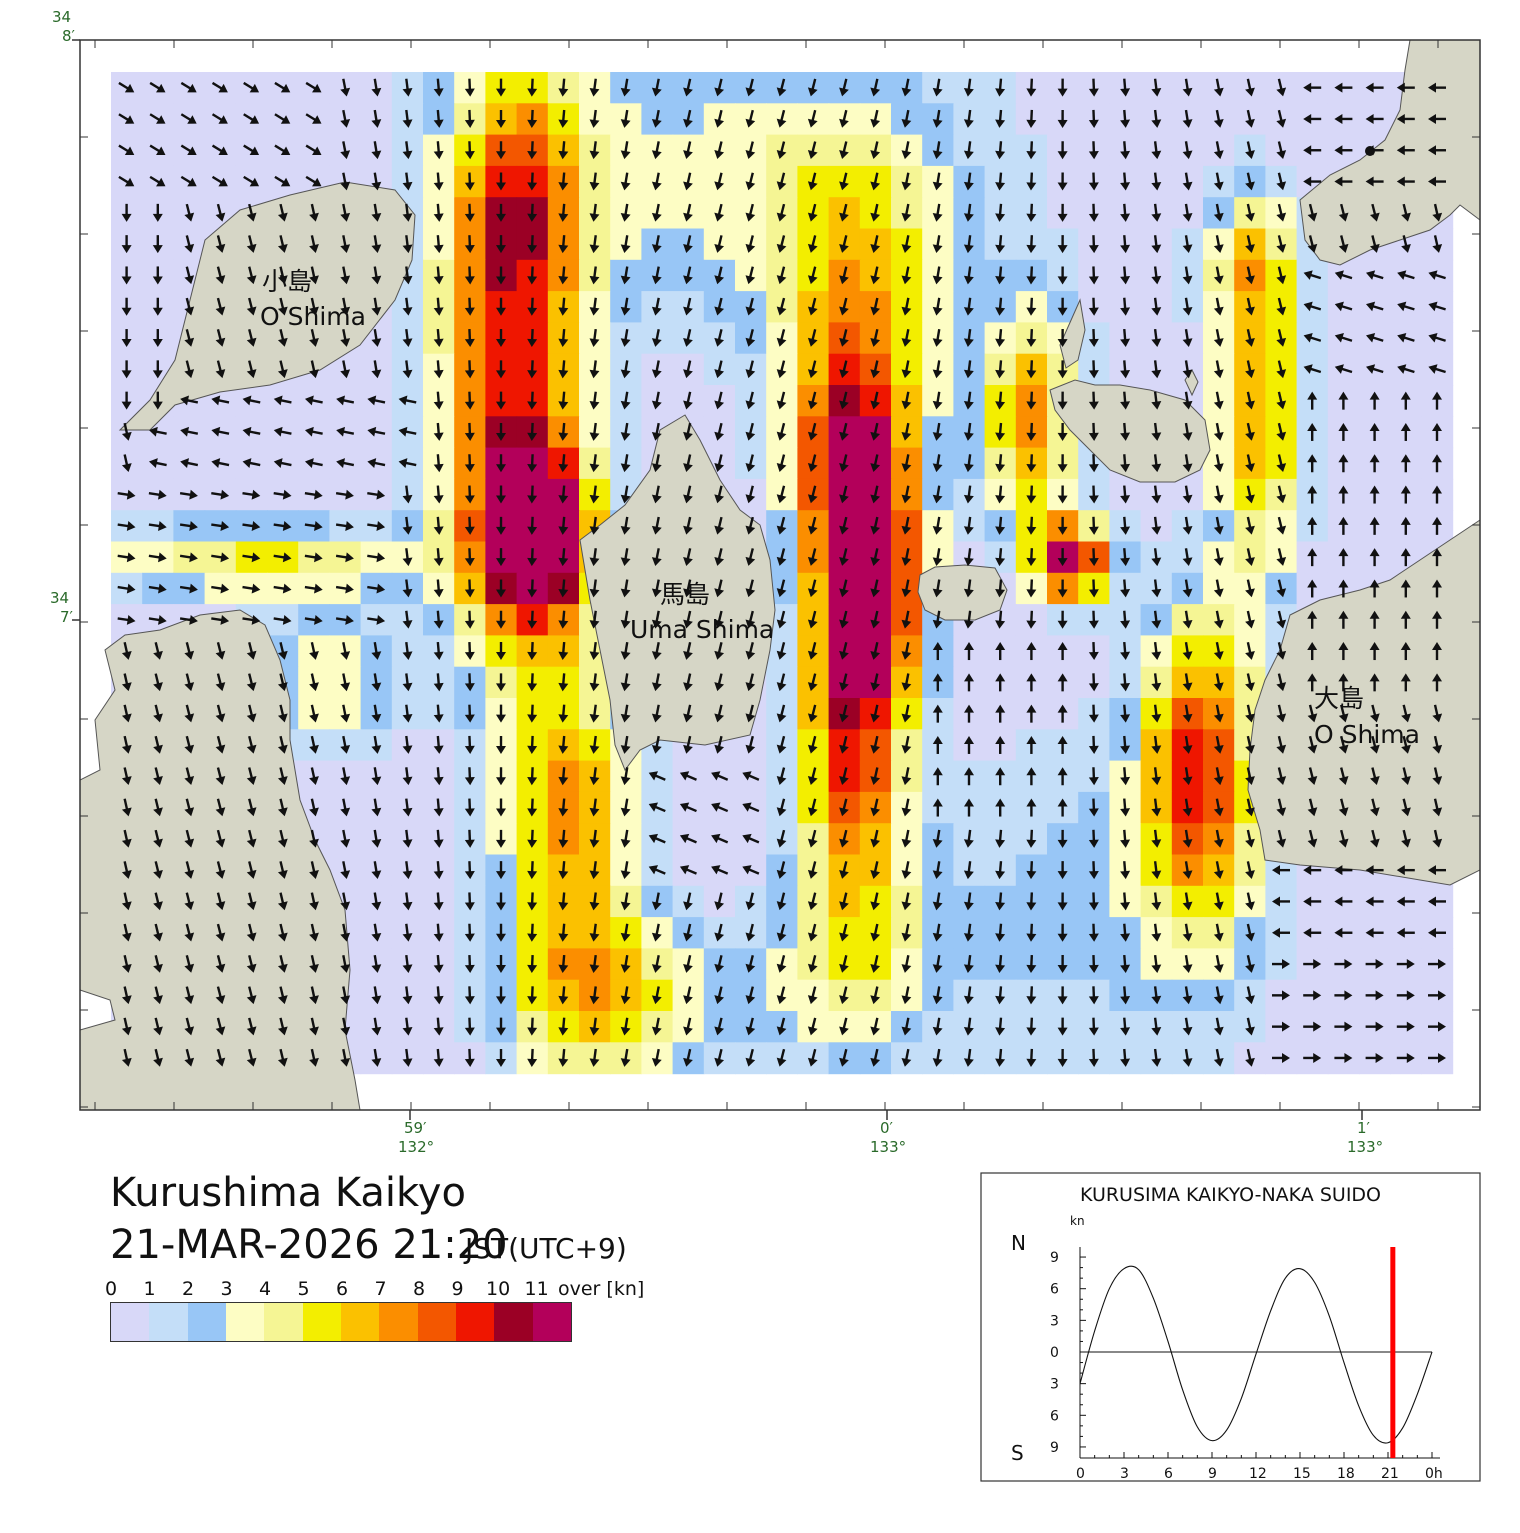  What do you see at coordinates (69, 36) in the screenshot?
I see `lat-label-min-1: 8′` at bounding box center [69, 36].